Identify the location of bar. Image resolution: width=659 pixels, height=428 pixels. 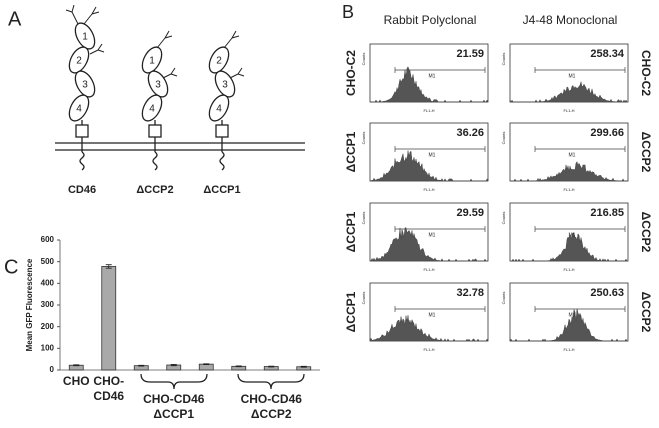
(109, 318).